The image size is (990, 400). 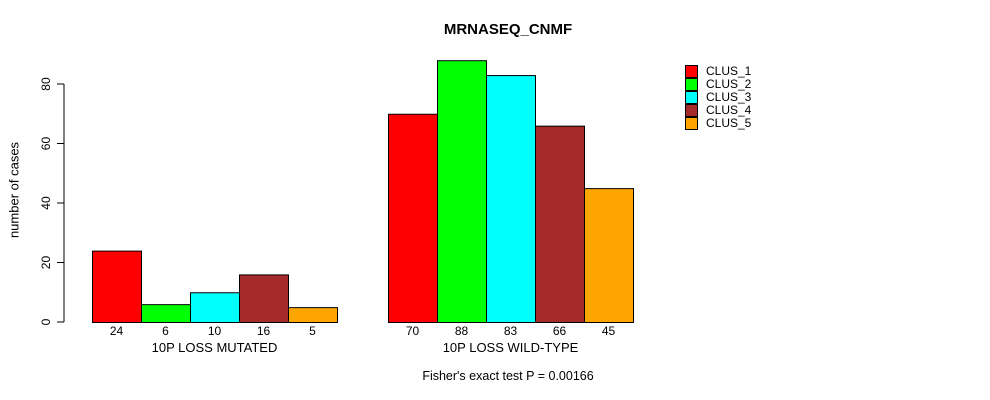 I want to click on bar-value-label: 10, so click(x=215, y=331).